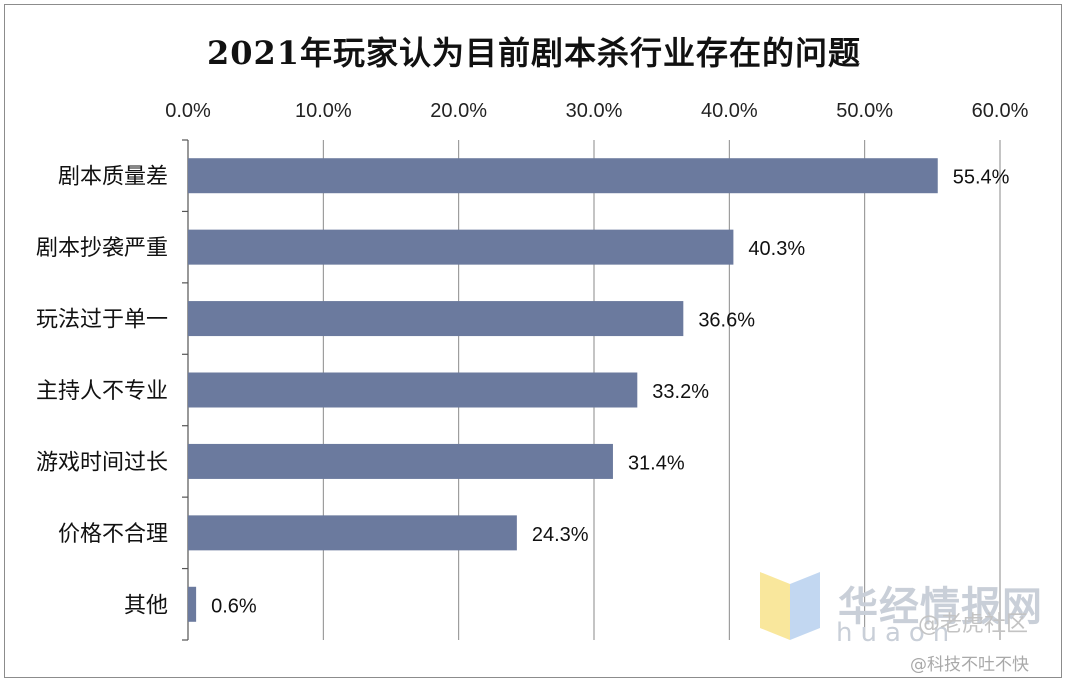 Image resolution: width=1068 pixels, height=684 pixels. Describe the element at coordinates (234, 606) in the screenshot. I see `data-label: 0.6%` at that location.